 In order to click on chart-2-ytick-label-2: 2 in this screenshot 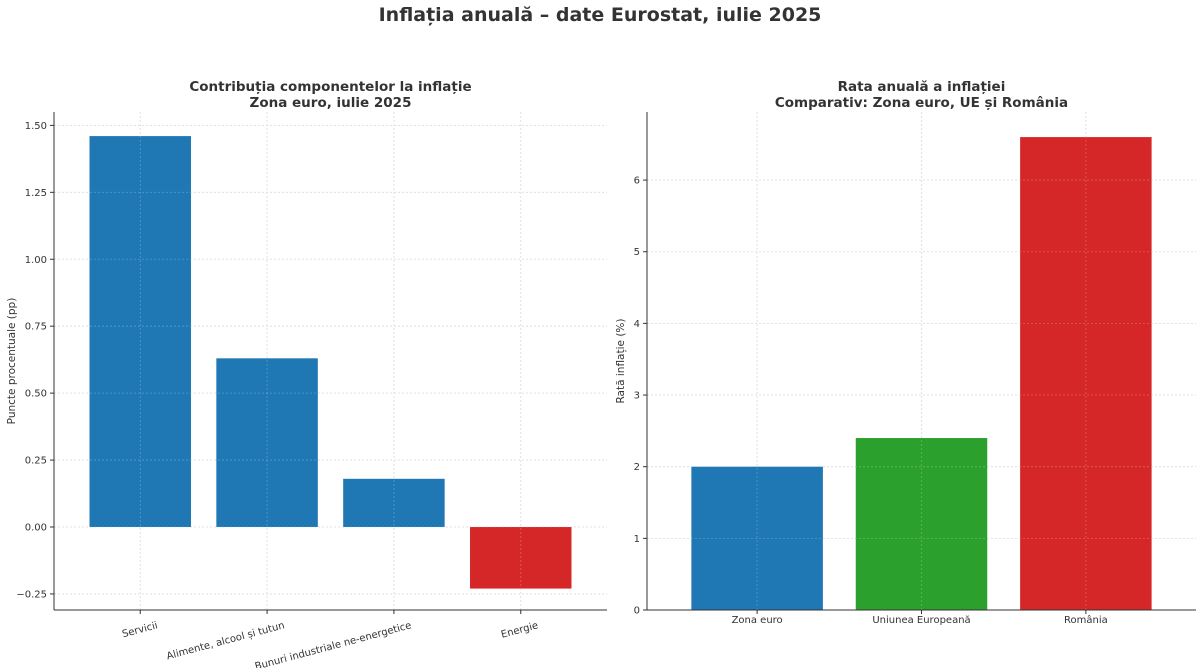, I will do `click(637, 467)`.